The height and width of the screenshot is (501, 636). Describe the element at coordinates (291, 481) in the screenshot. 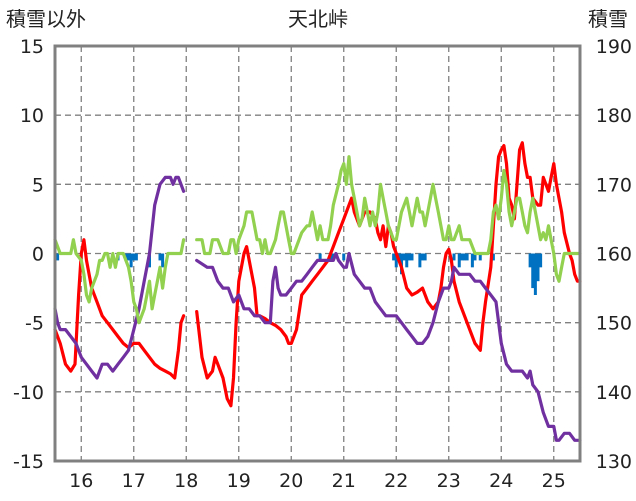

I see `x-tick-label: 20` at that location.